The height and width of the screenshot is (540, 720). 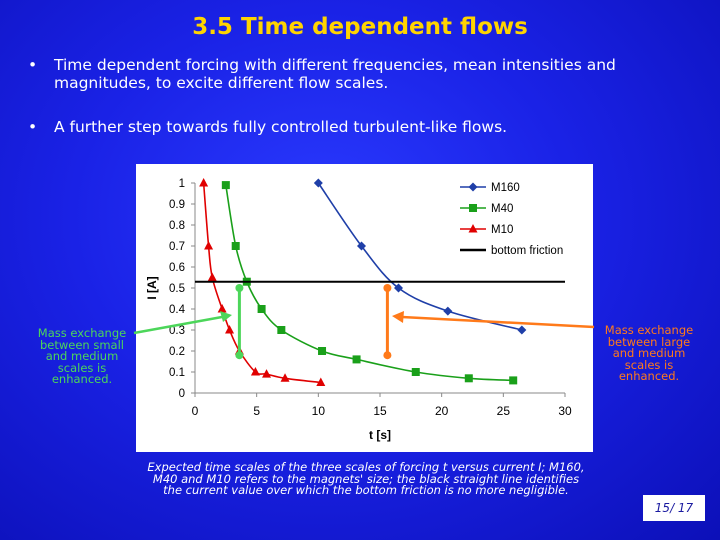 What do you see at coordinates (502, 230) in the screenshot?
I see `legend-label-m10: M10` at bounding box center [502, 230].